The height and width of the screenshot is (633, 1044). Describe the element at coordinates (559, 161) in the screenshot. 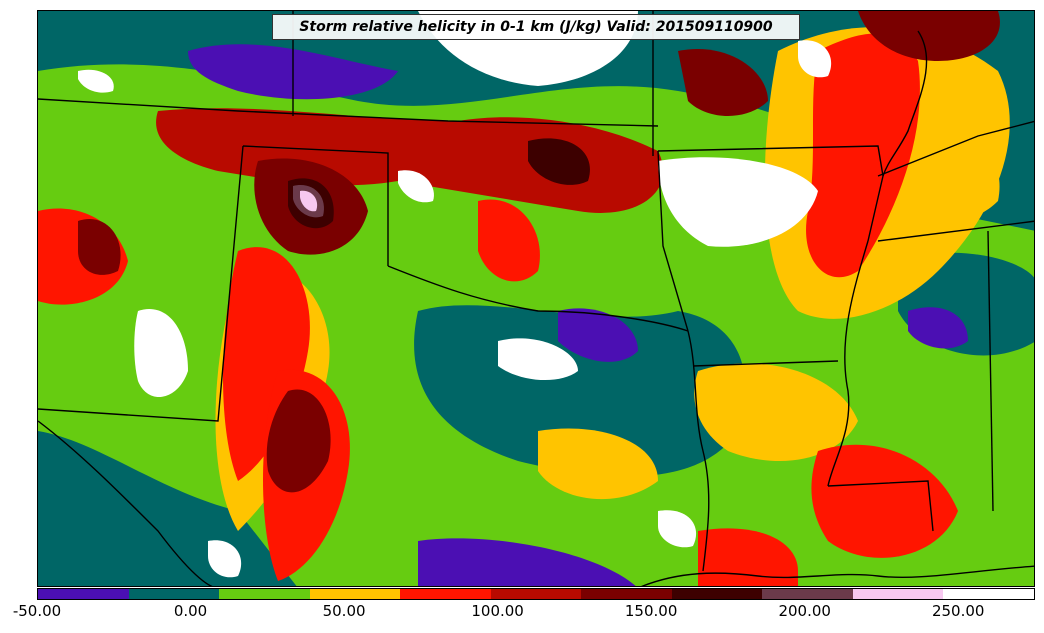

I see `field-darkest-central` at that location.